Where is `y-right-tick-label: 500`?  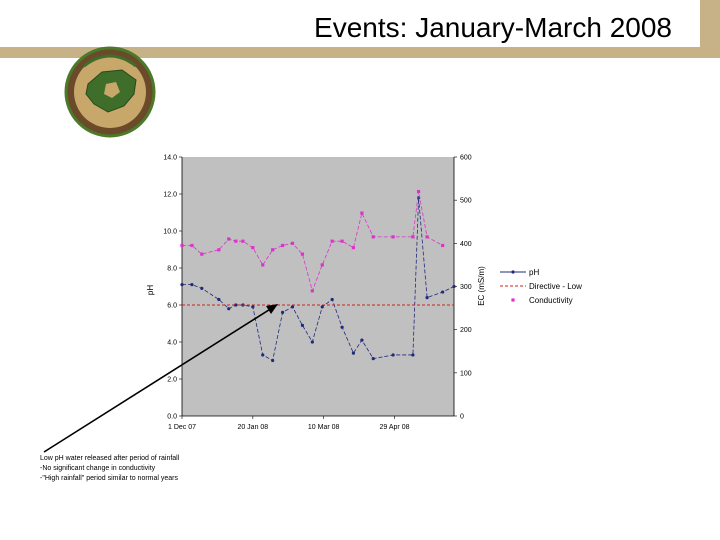 y-right-tick-label: 500 is located at coordinates (466, 201).